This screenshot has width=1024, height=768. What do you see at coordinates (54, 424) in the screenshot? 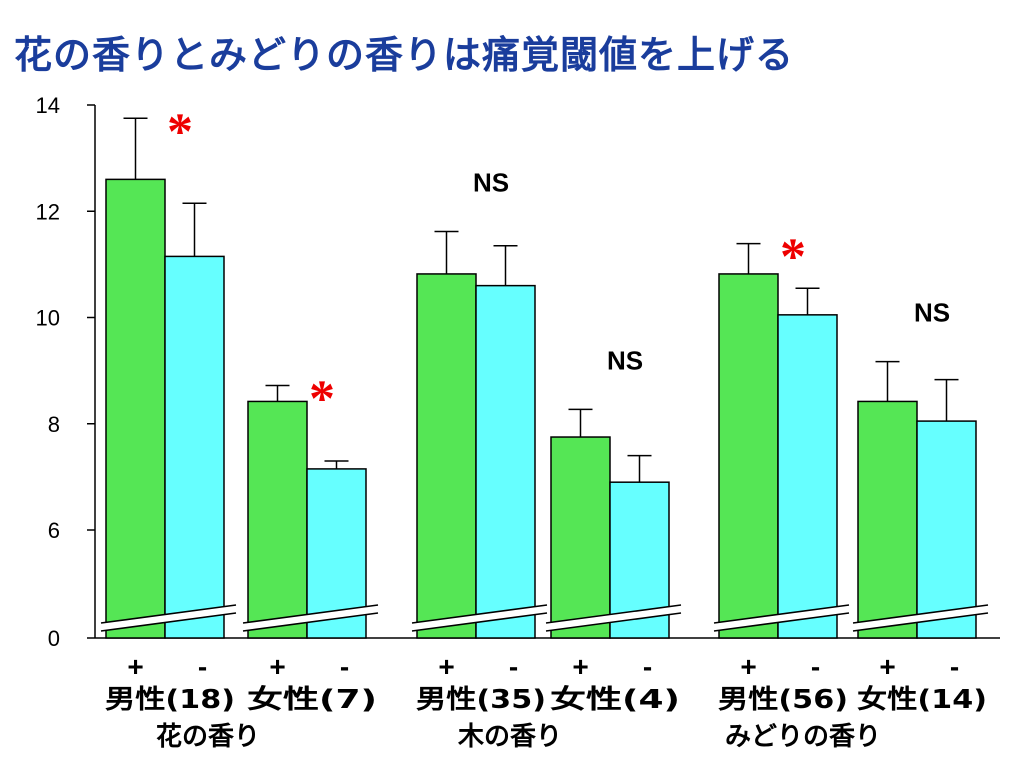
I see `y-tick-label: 8` at bounding box center [54, 424].